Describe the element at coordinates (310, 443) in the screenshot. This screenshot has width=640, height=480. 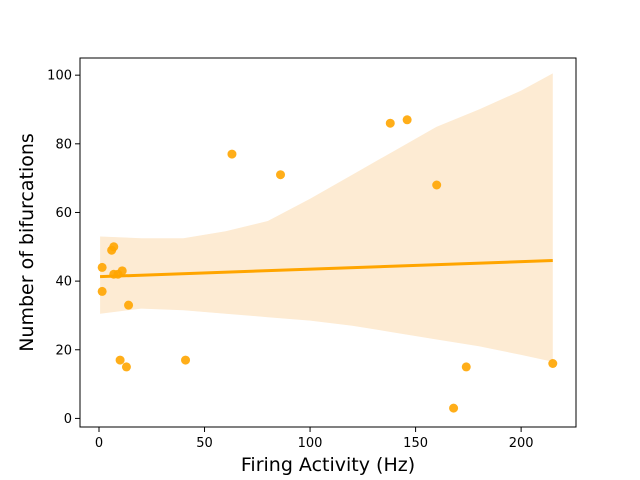
I see `x-tick-label: 100` at that location.